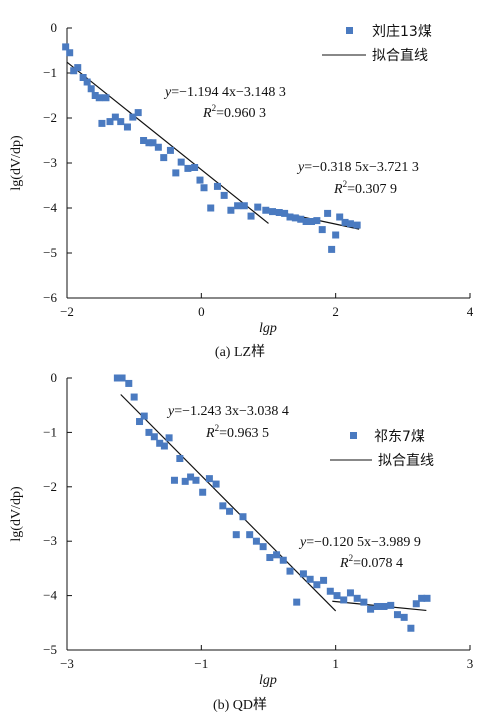 The width and height of the screenshot is (479, 718). What do you see at coordinates (372, 189) in the screenshot?
I see `r2-2-a-value: =0.307 9` at bounding box center [372, 189].